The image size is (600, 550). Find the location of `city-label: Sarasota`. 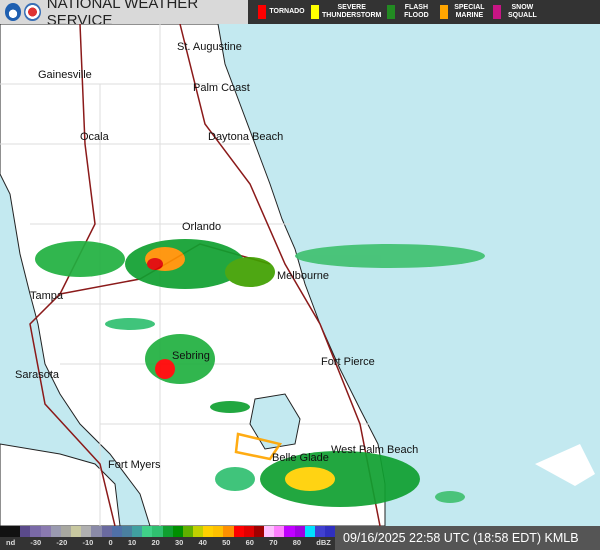

city-label: Sarasota is located at coordinates (37, 375).